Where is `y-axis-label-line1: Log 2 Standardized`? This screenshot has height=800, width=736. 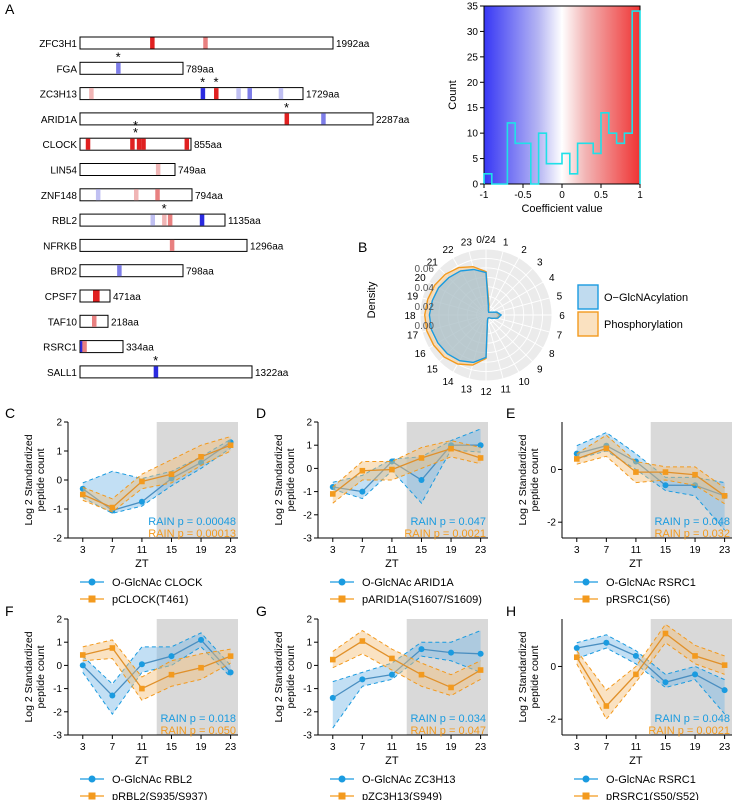 y-axis-label-line1: Log 2 Standardized is located at coordinates (523, 479).